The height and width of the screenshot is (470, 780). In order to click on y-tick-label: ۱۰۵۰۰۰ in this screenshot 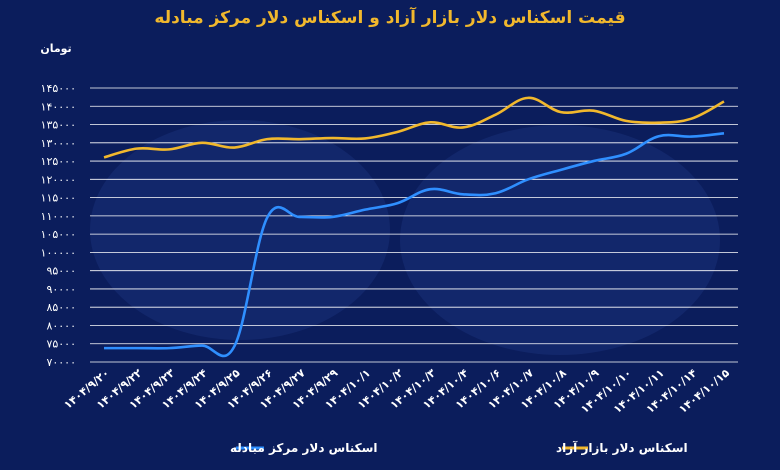, I will do `click(58, 234)`.